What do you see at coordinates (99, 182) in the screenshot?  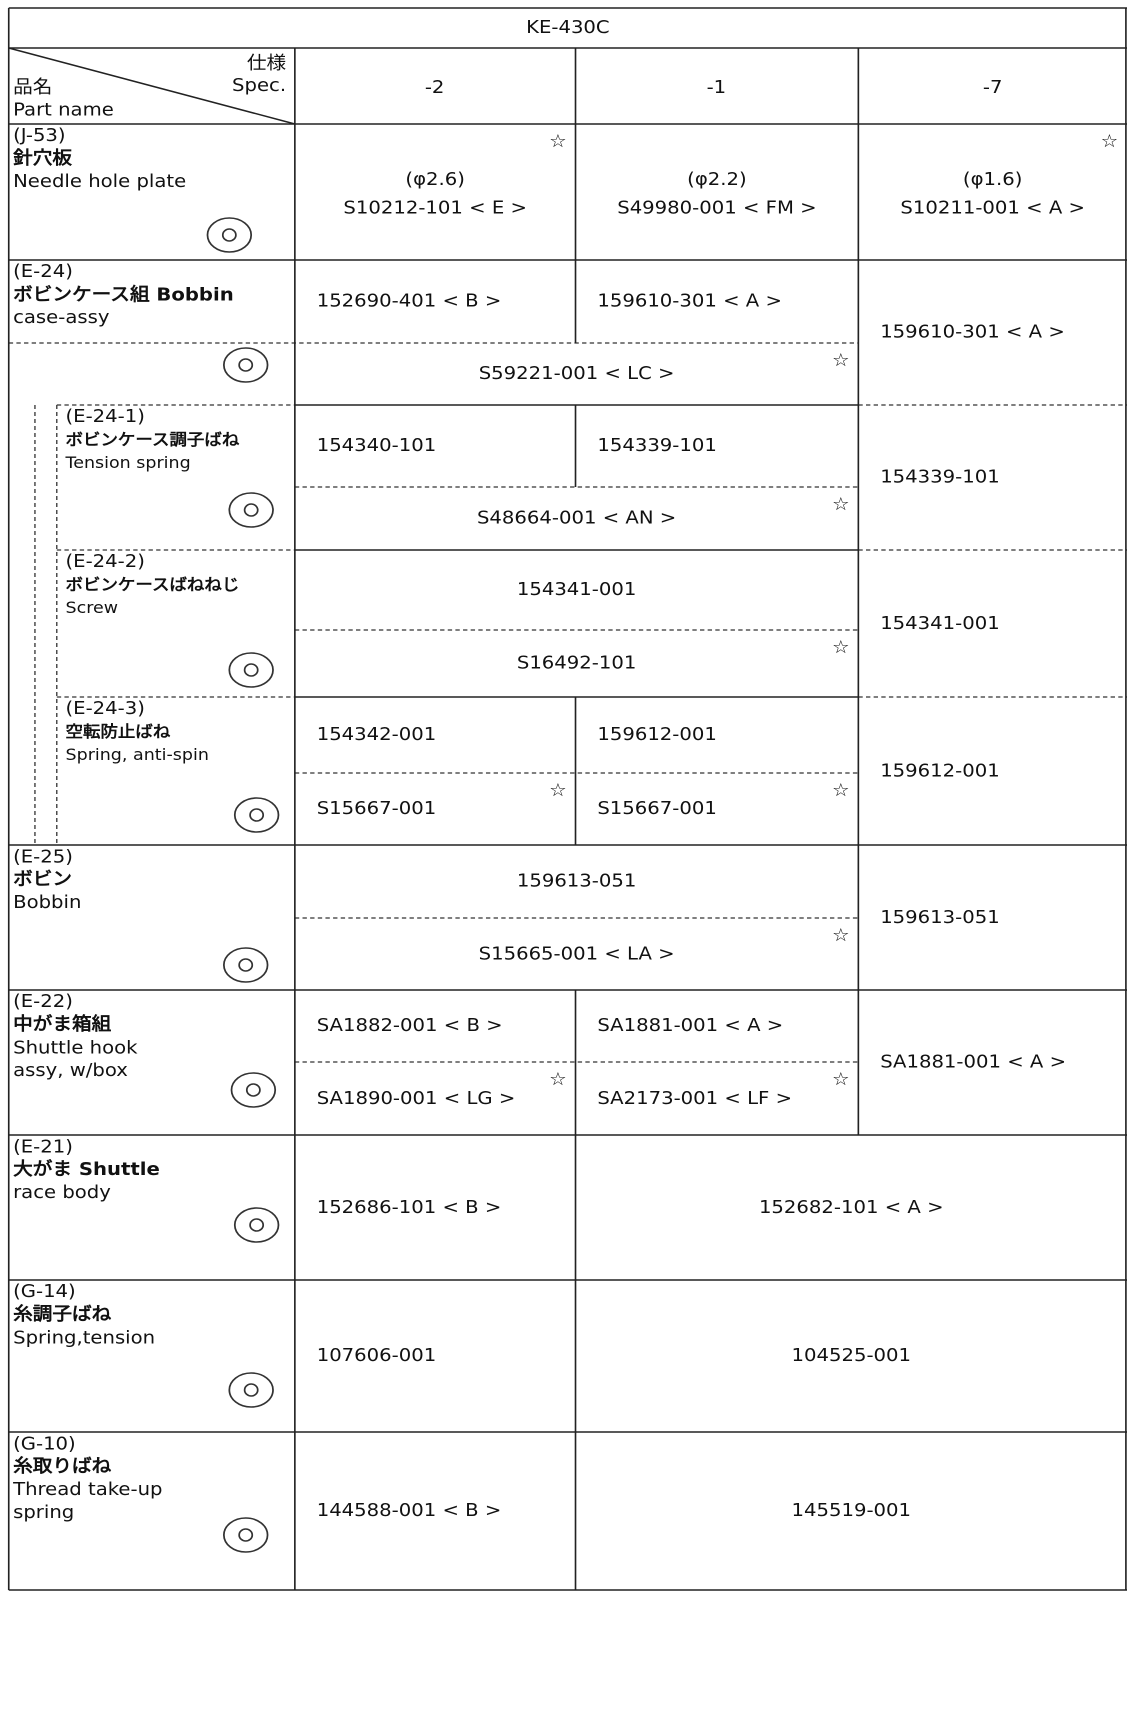 I see `part-name: Needle hole plate` at bounding box center [99, 182].